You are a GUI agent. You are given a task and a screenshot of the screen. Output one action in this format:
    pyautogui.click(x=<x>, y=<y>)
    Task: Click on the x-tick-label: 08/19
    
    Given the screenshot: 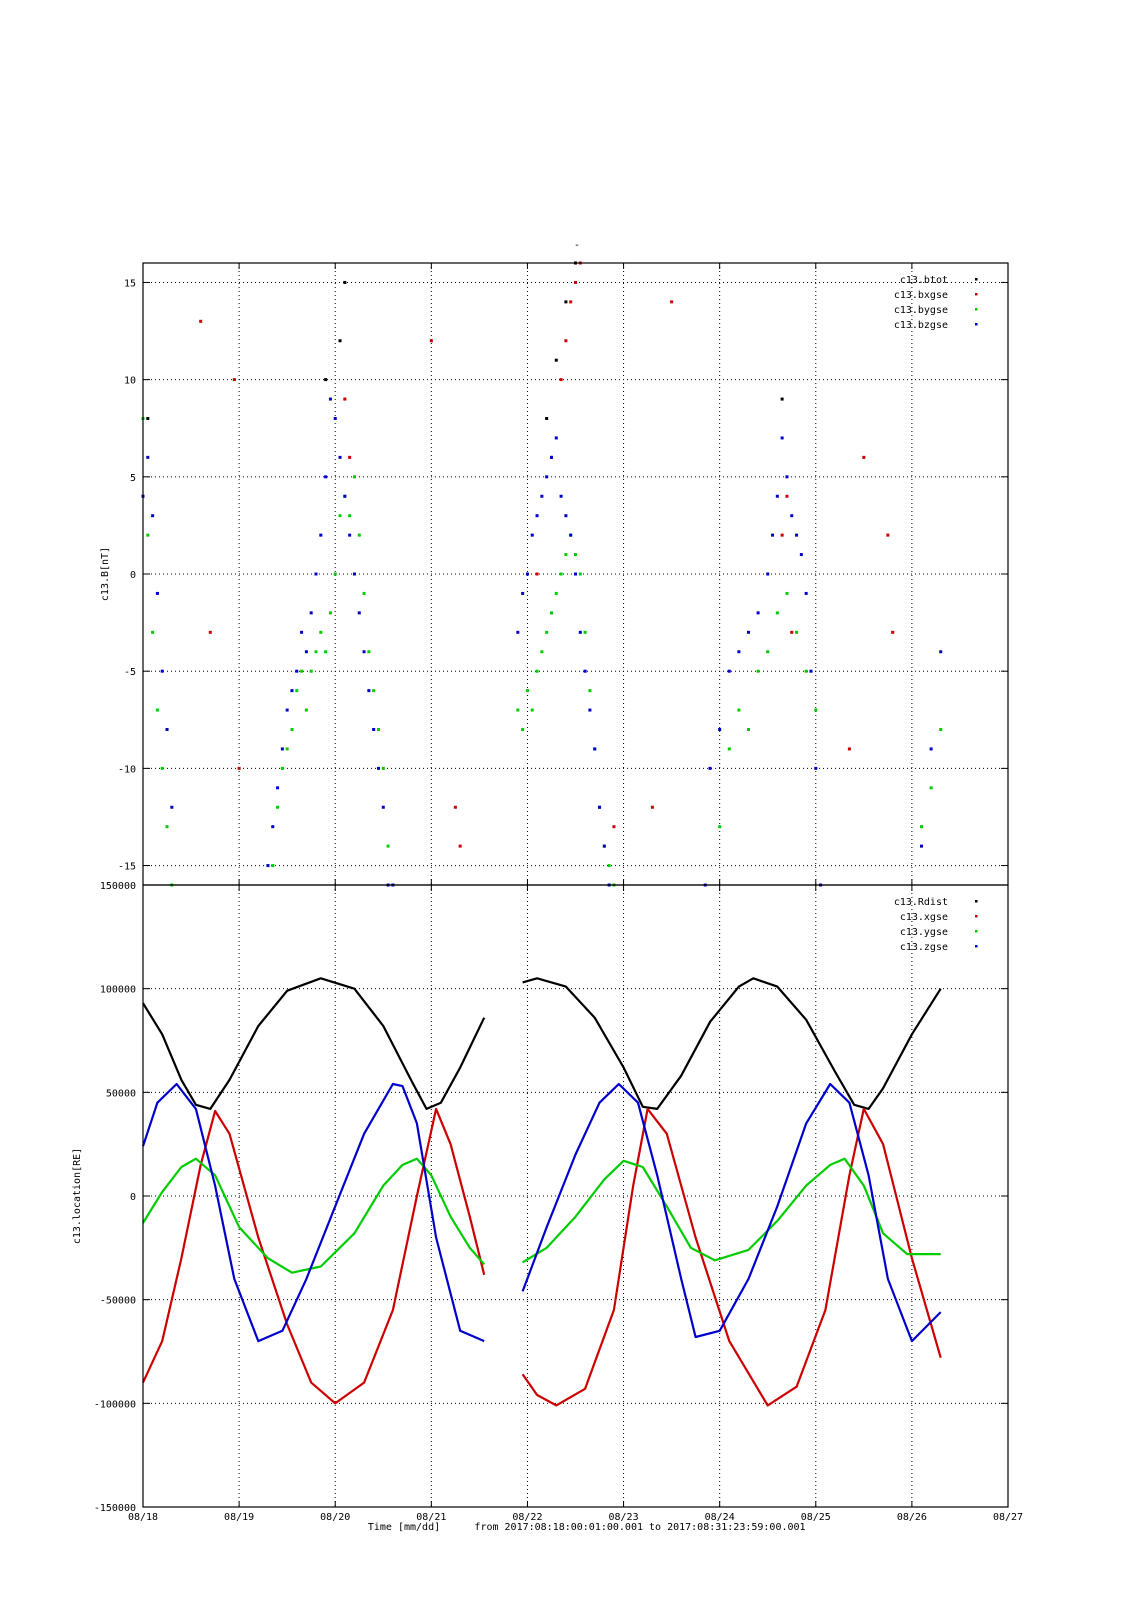 What is the action you would take?
    pyautogui.click(x=239, y=1517)
    